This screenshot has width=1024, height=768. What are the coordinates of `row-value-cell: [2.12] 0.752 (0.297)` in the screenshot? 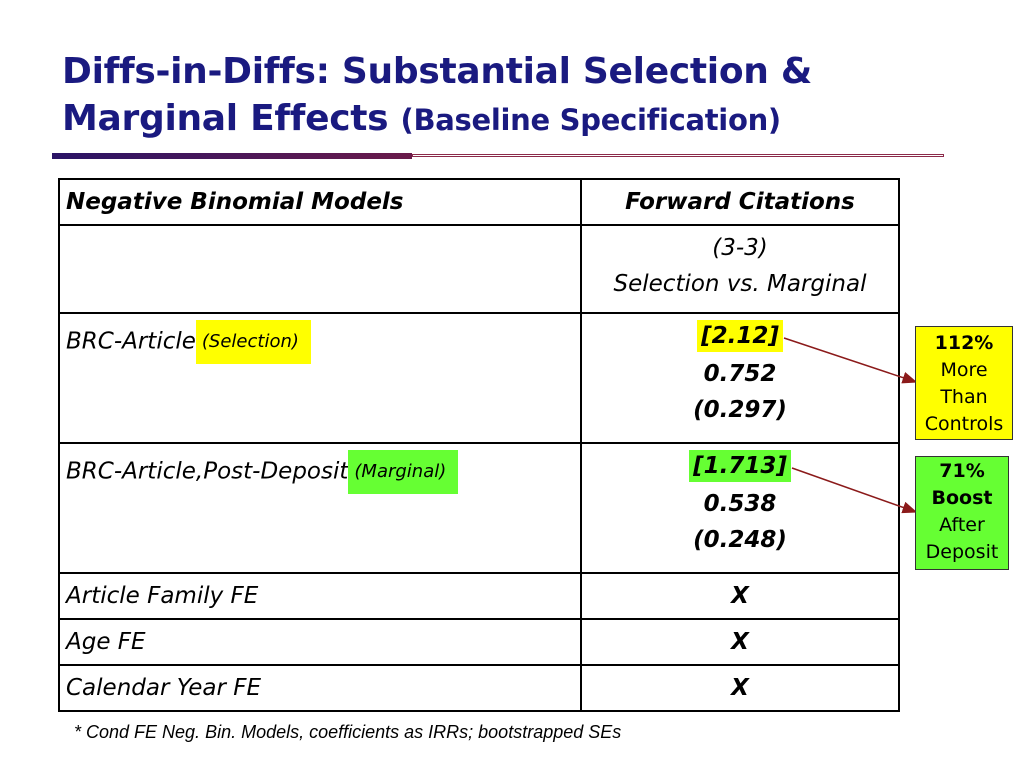 It's located at (740, 378).